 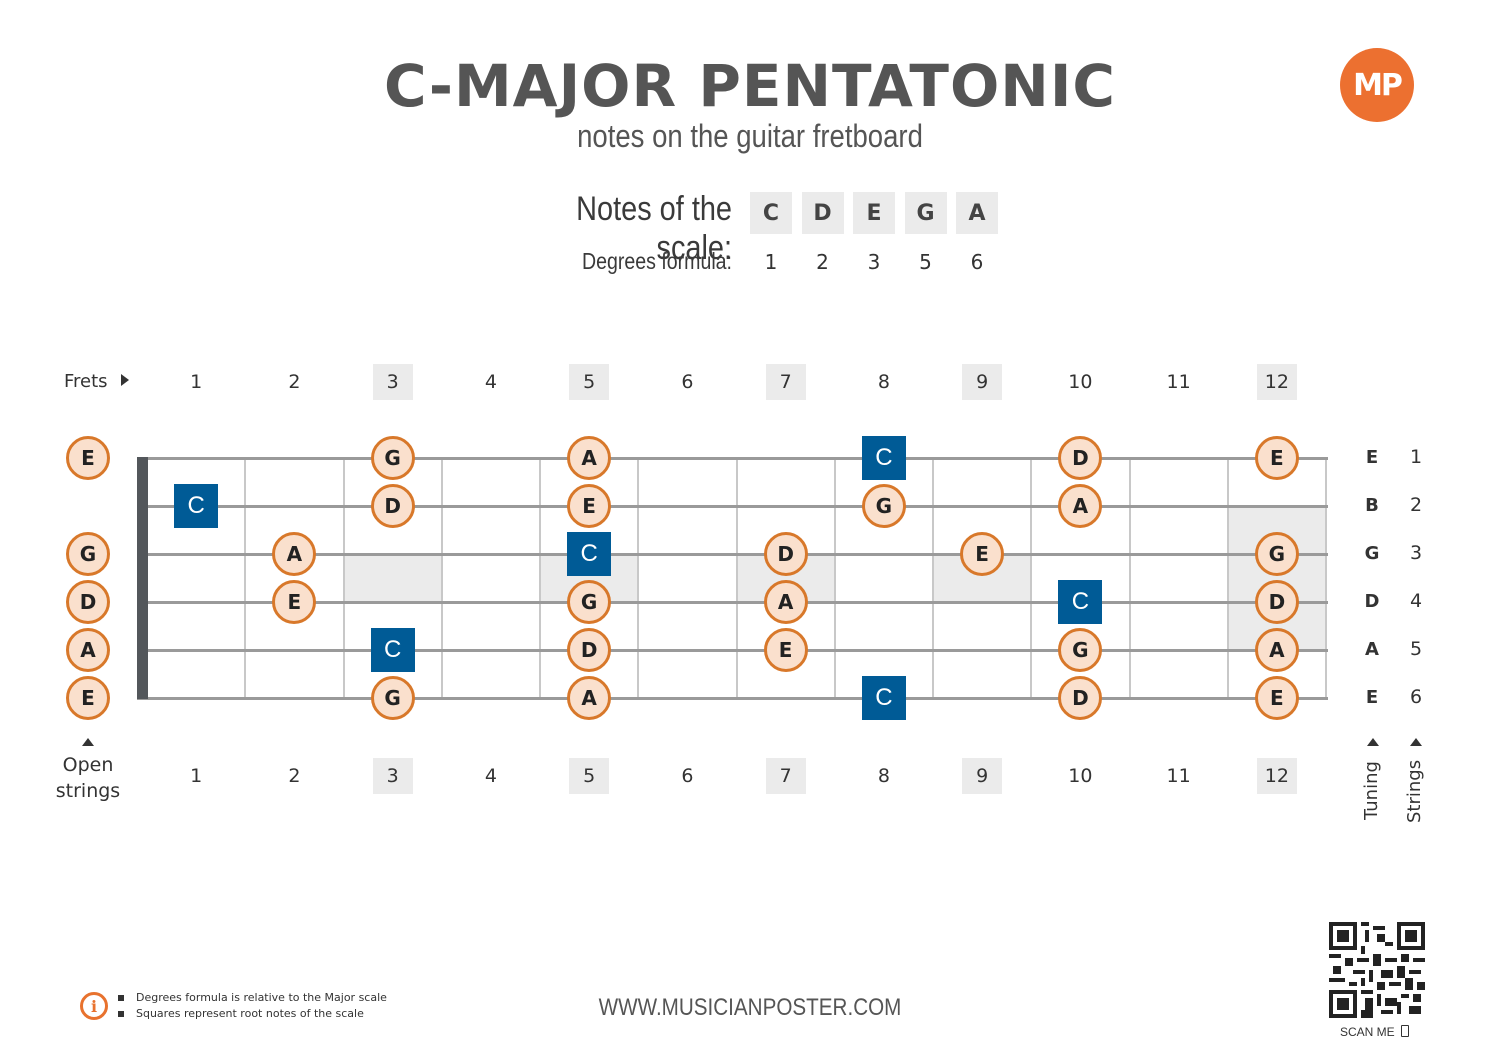 I want to click on scan-me-text: SCAN ME, so click(x=1367, y=1032).